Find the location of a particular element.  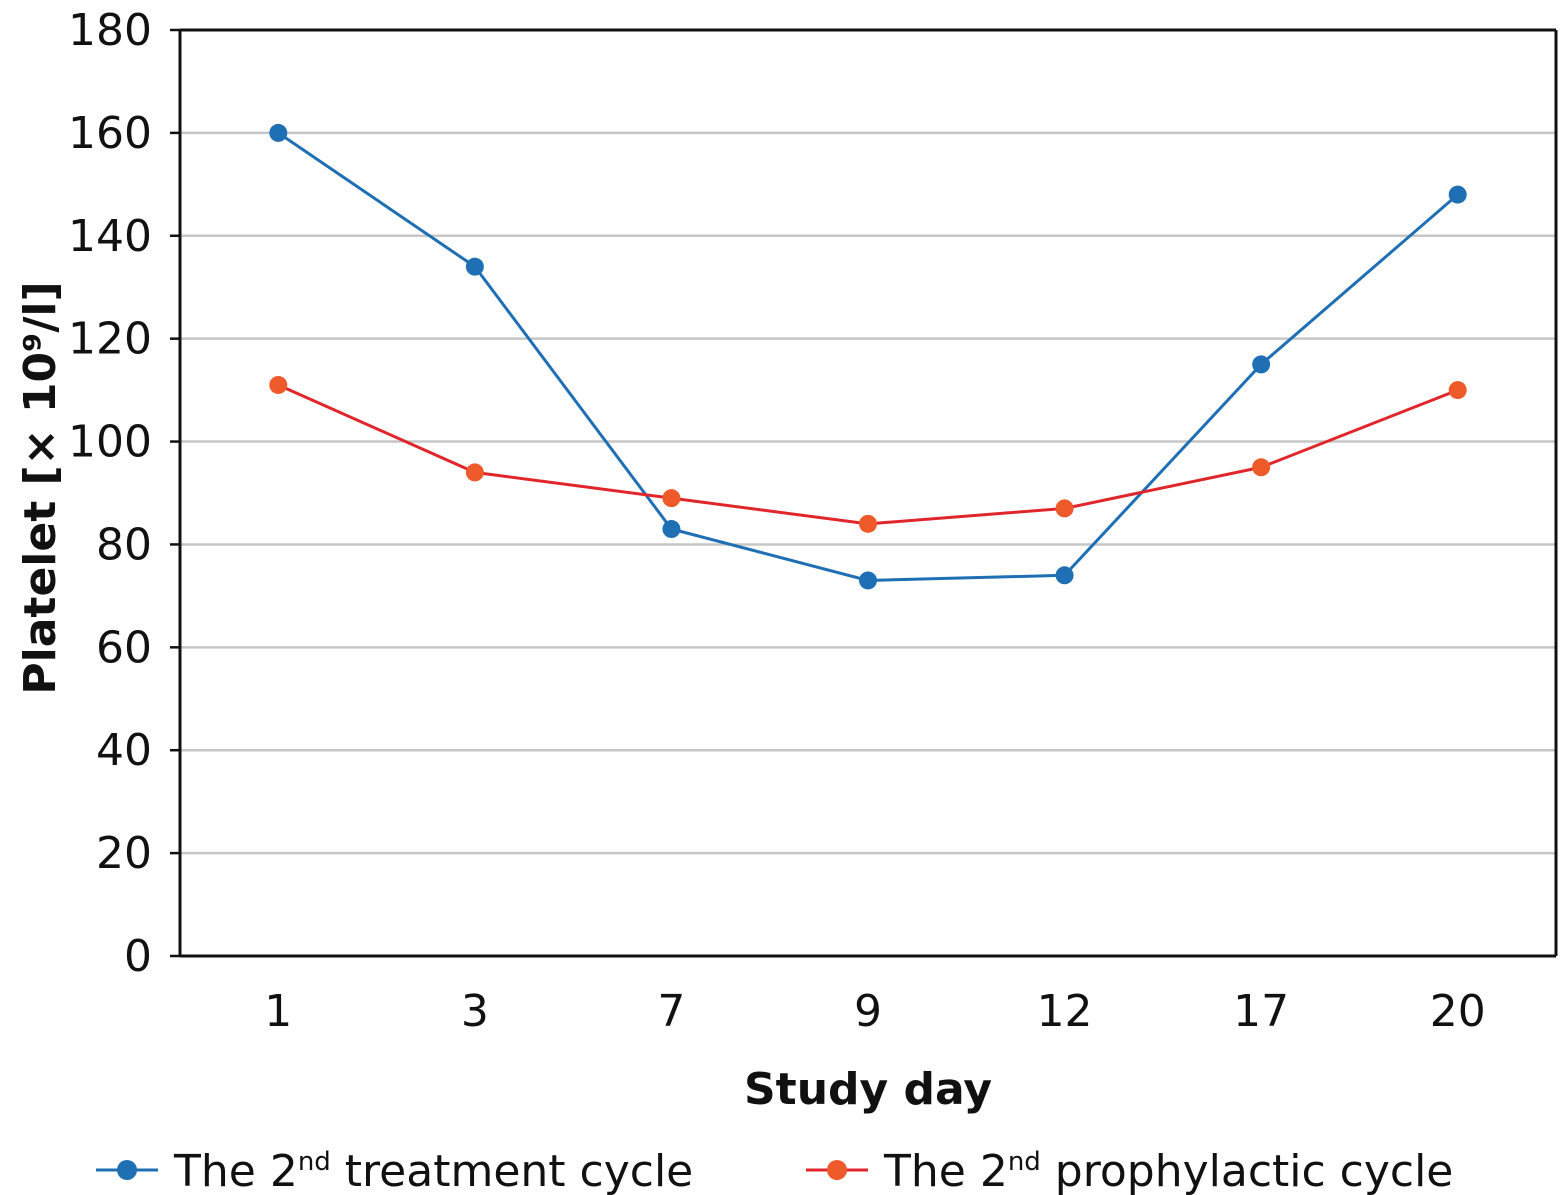

y-tick-label: 80 is located at coordinates (124, 544).